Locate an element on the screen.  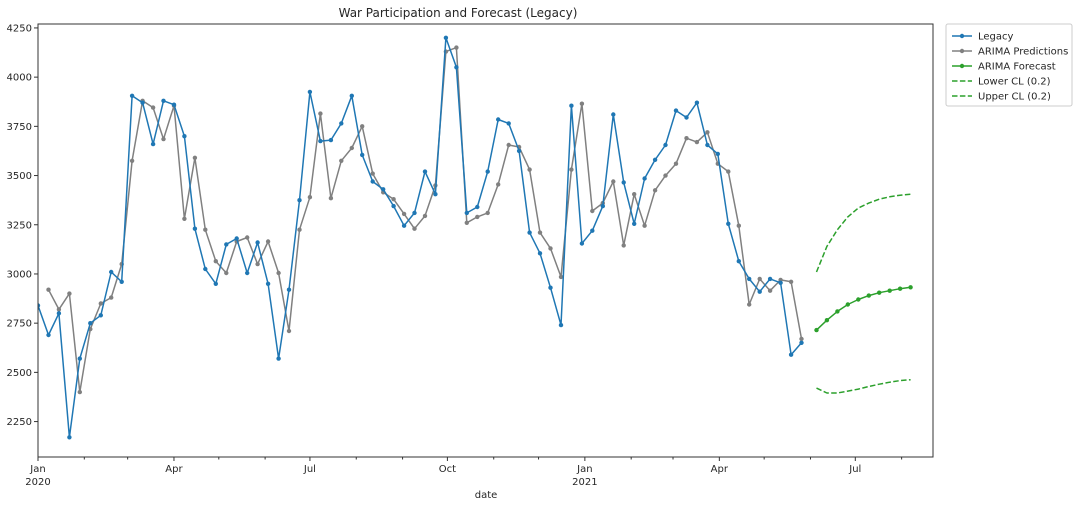
legend-item: Lower CL (0.2) is located at coordinates (1001, 82).